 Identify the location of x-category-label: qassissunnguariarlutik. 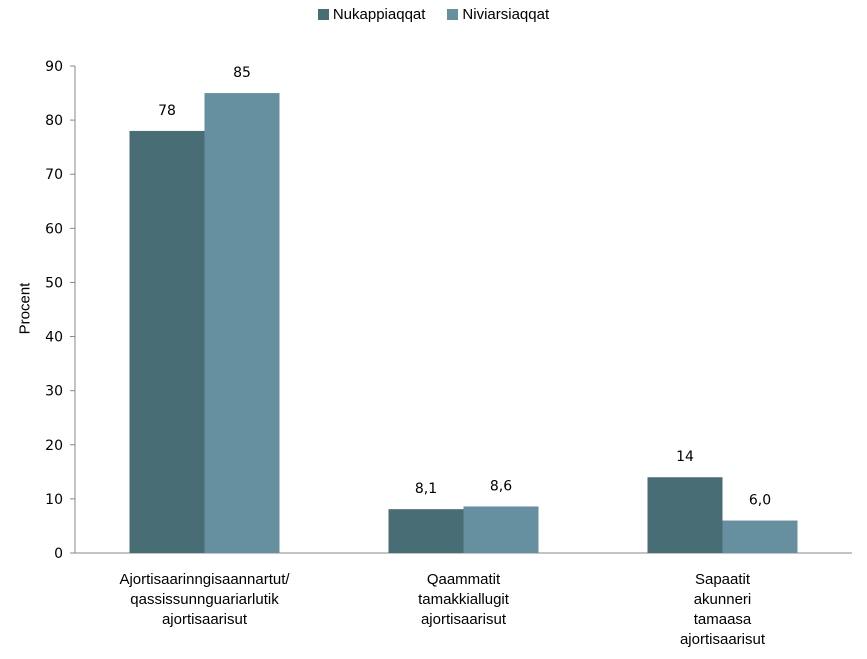
(204, 599).